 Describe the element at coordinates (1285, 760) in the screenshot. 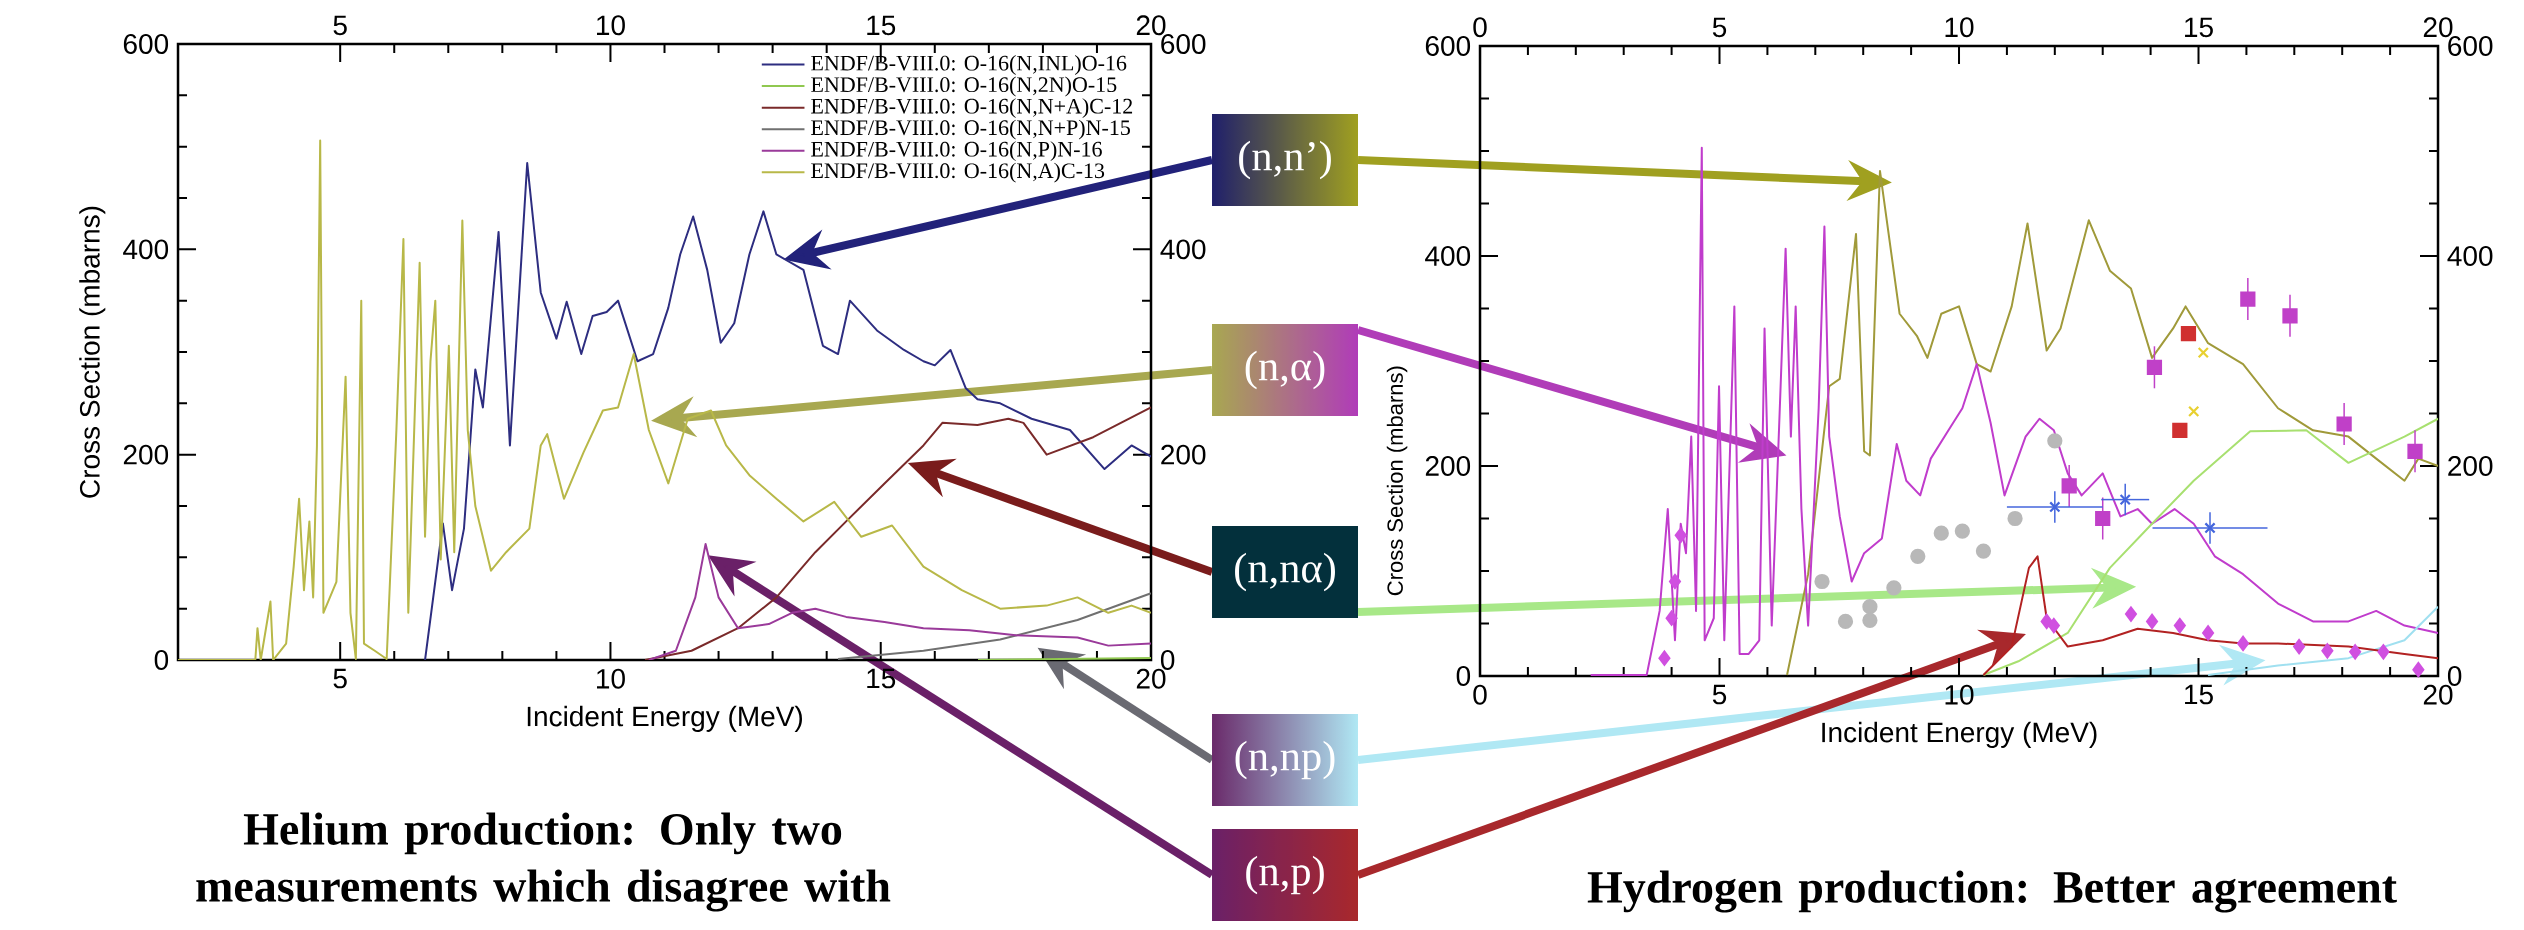

I see `text: (n,np)` at that location.